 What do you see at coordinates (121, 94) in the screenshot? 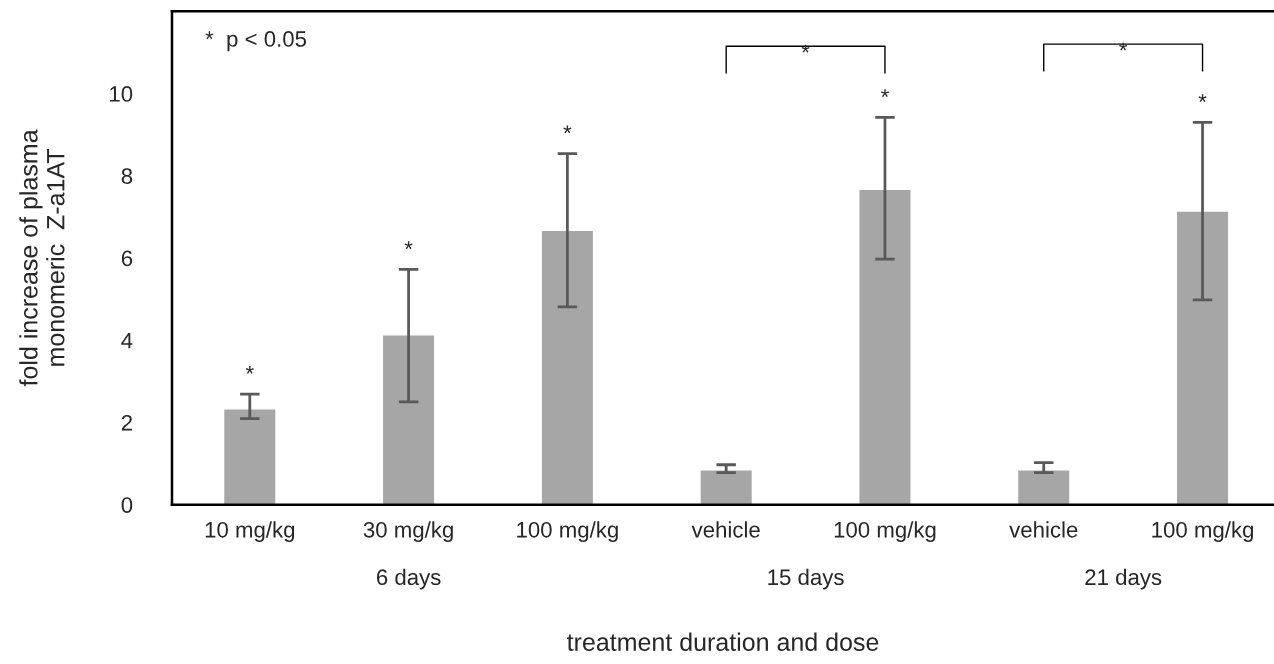
I see `y-tick-label: 10` at bounding box center [121, 94].